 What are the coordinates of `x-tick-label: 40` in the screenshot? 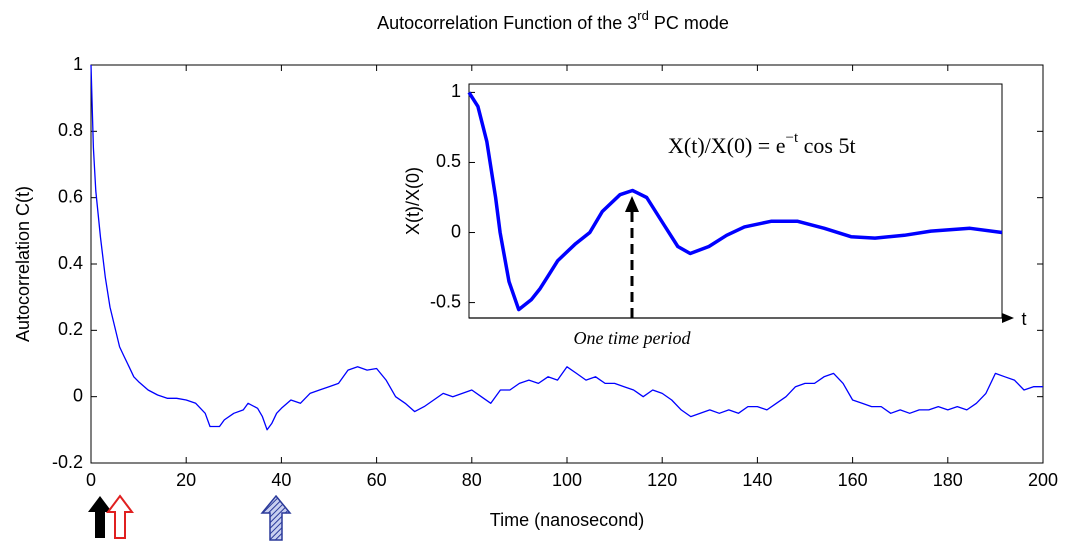 It's located at (281, 480).